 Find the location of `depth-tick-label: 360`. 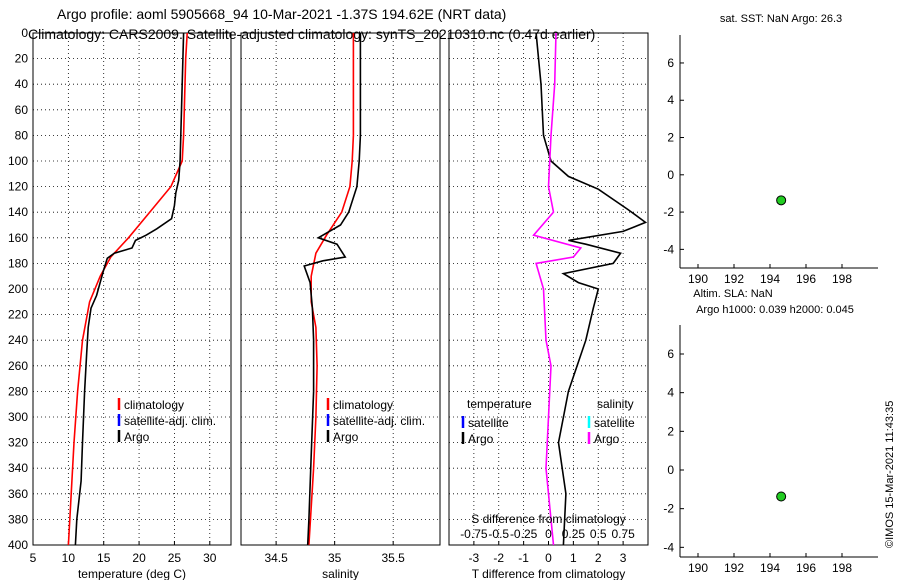

depth-tick-label: 360 is located at coordinates (18, 494).